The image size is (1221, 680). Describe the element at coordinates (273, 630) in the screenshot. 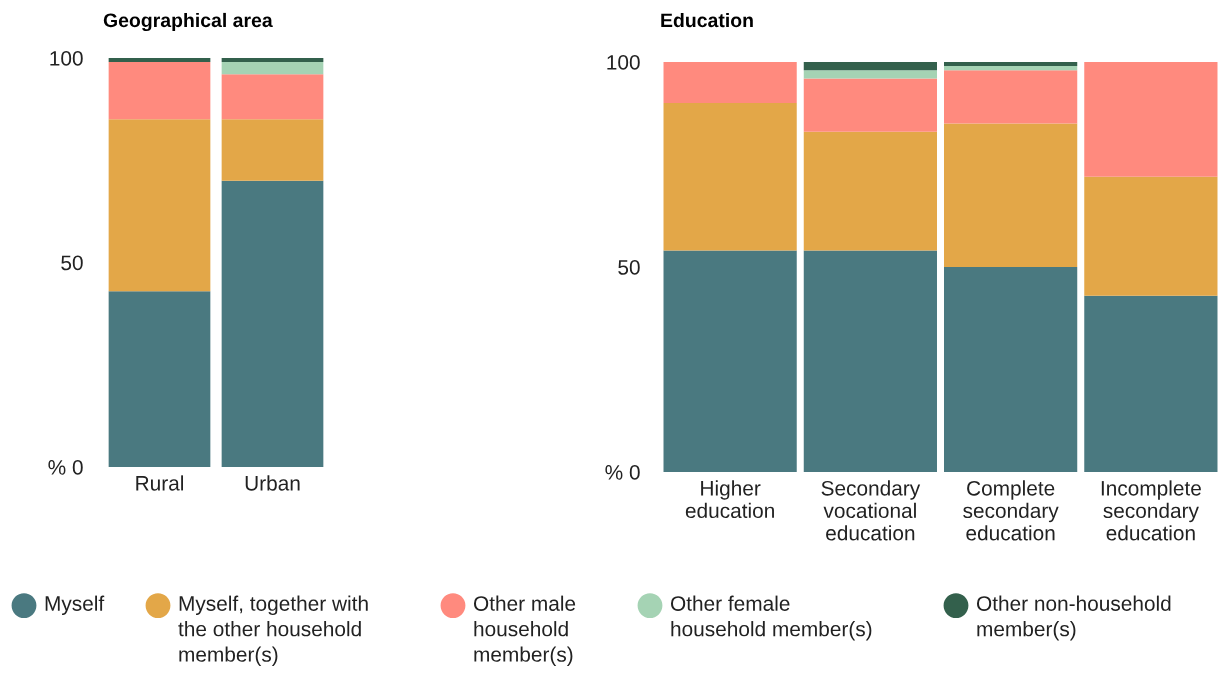

I see `legend-label: Myself, together with the other household member(s)` at that location.